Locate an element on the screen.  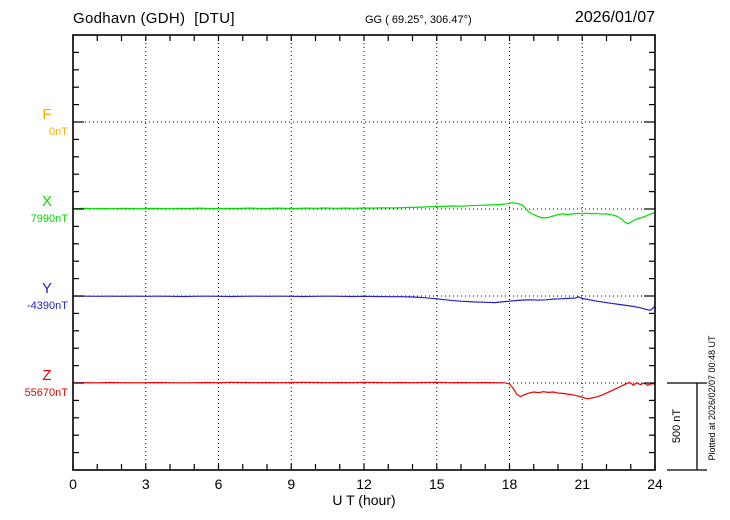
x-tick-label-12: 12 is located at coordinates (364, 484).